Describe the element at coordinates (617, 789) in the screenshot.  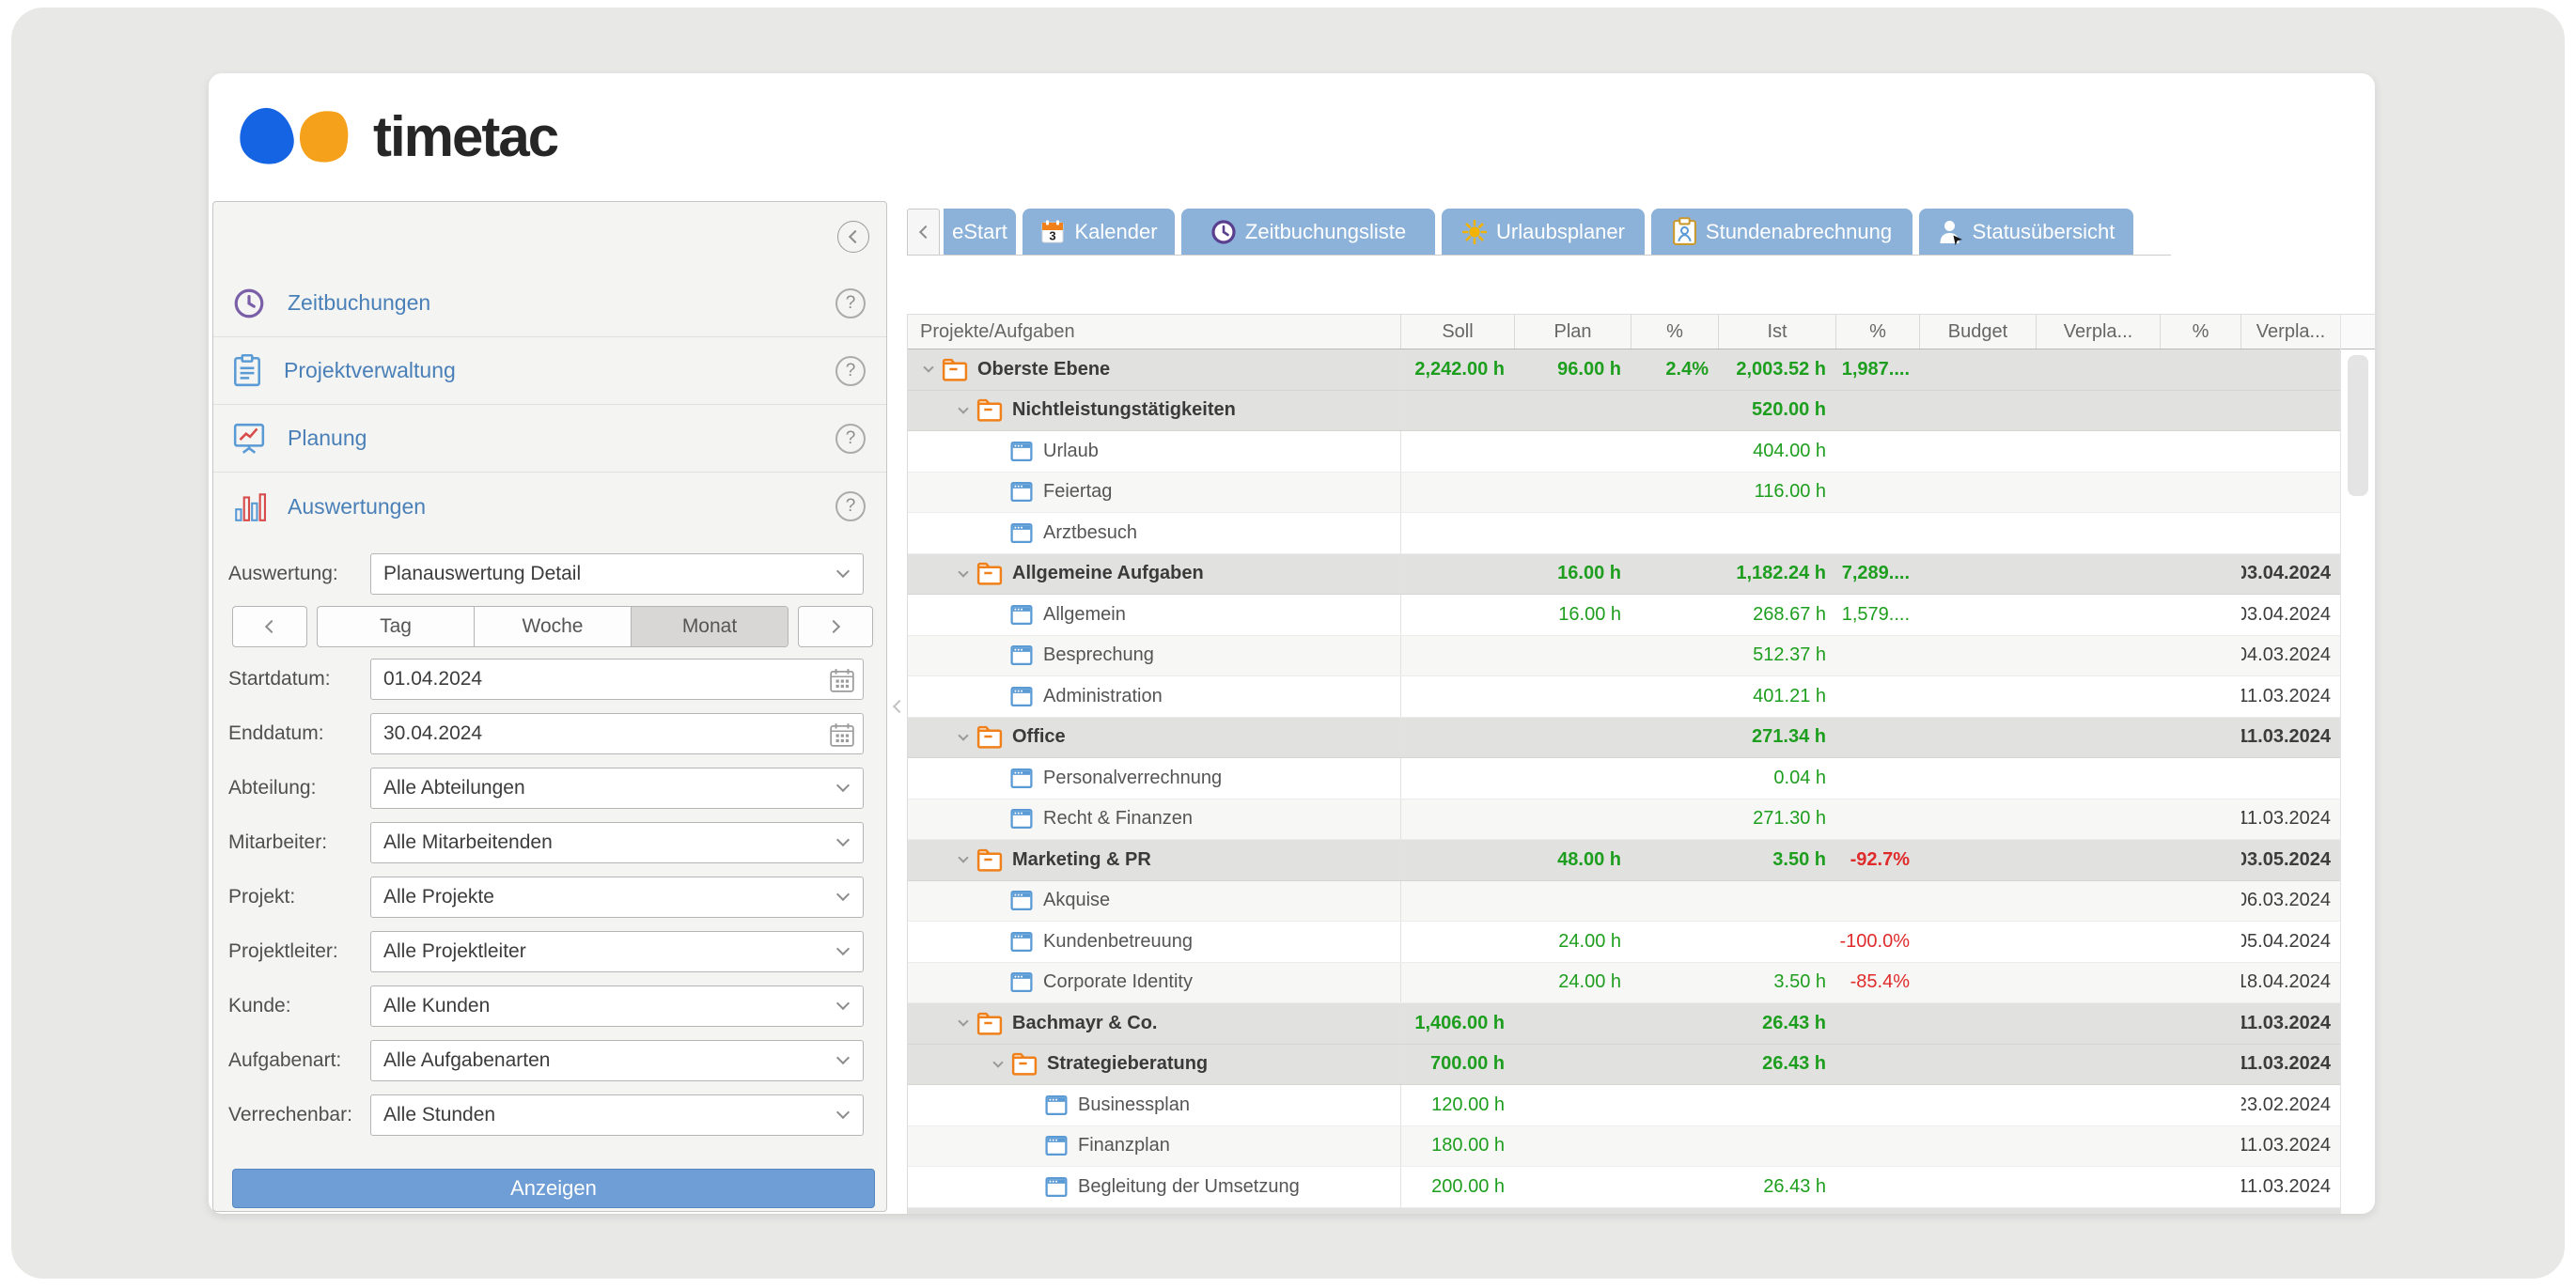
I see `abteilung-select: Alle Abteilungen` at that location.